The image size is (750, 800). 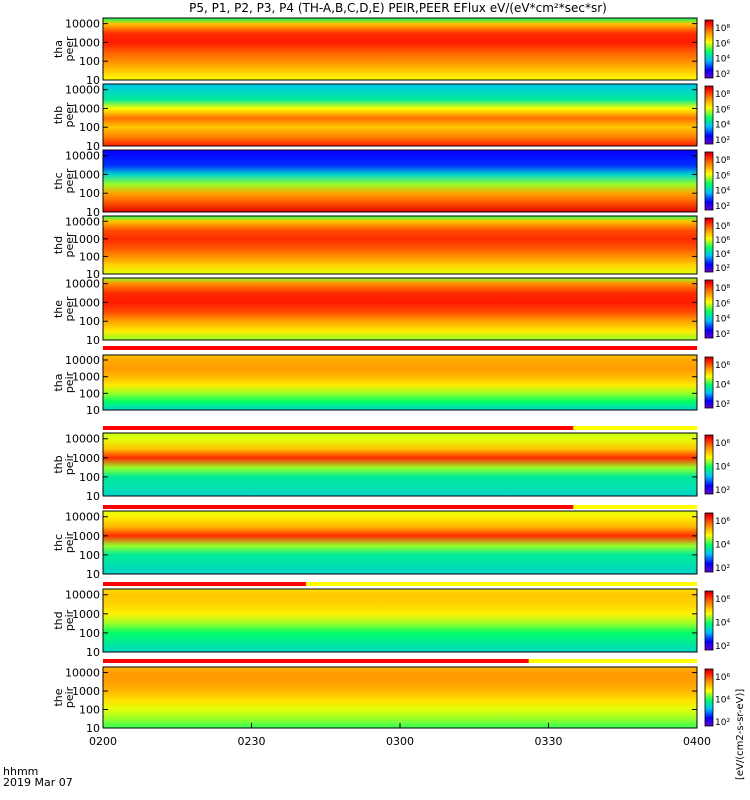 What do you see at coordinates (58, 464) in the screenshot?
I see `panel-probe-label: thb` at bounding box center [58, 464].